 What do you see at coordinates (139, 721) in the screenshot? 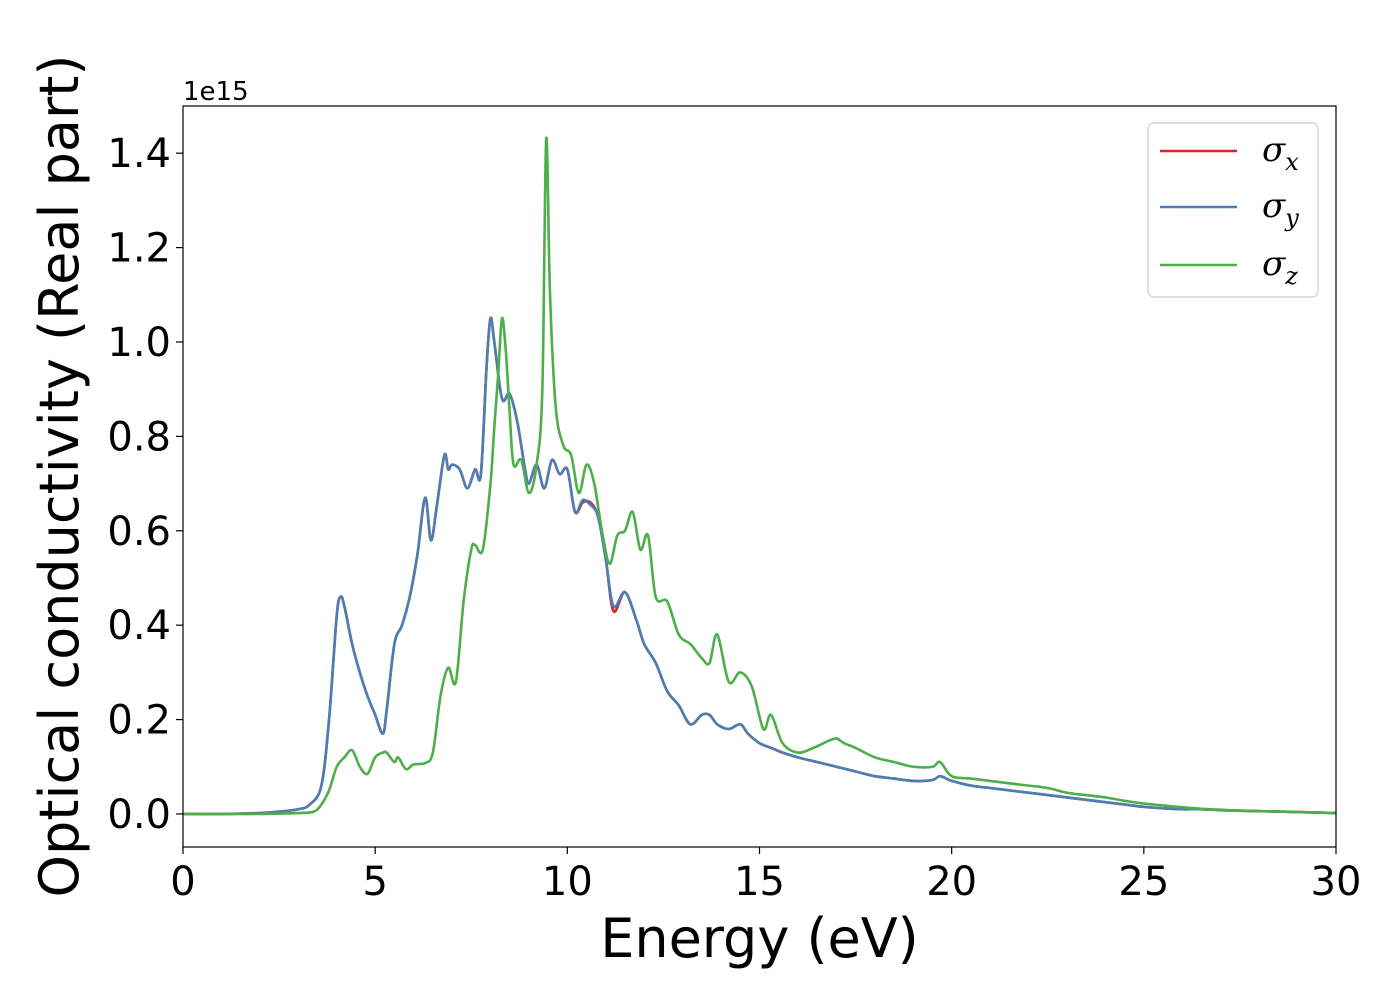
I see `y-tick-label: 0.2` at bounding box center [139, 721].